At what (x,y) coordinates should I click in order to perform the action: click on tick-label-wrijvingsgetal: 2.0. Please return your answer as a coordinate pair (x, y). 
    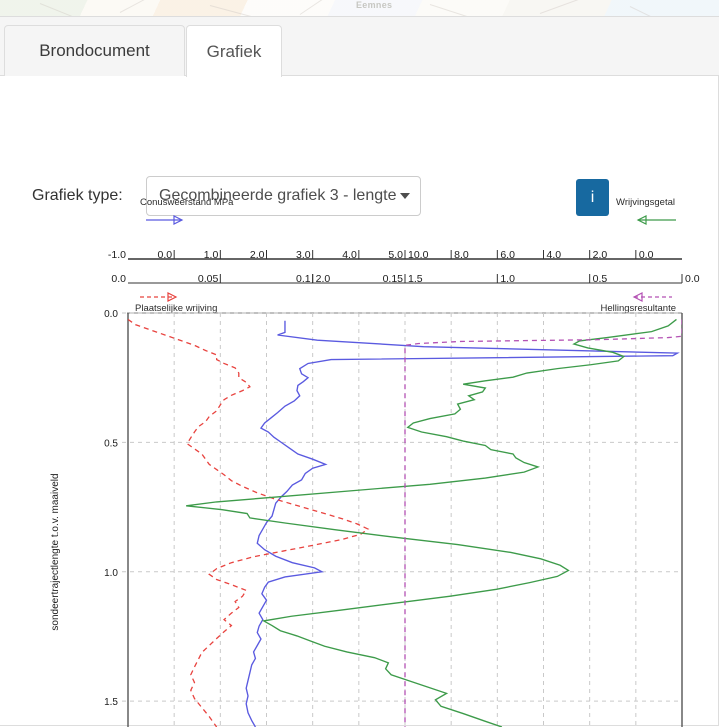
    Looking at the image, I should click on (600, 255).